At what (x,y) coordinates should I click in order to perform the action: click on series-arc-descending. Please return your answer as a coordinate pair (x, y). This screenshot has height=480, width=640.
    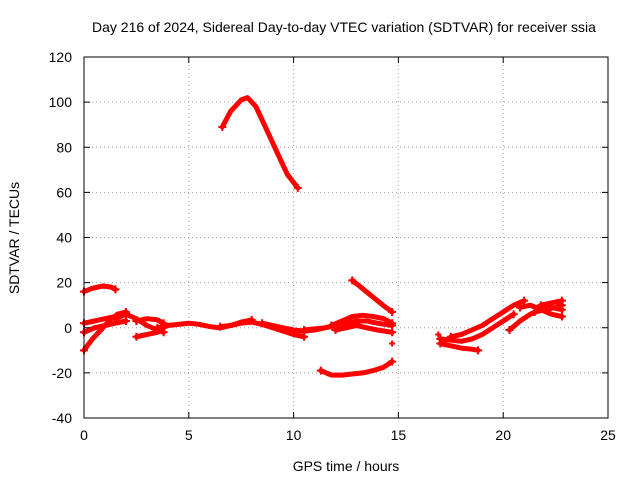
    Looking at the image, I should click on (372, 296).